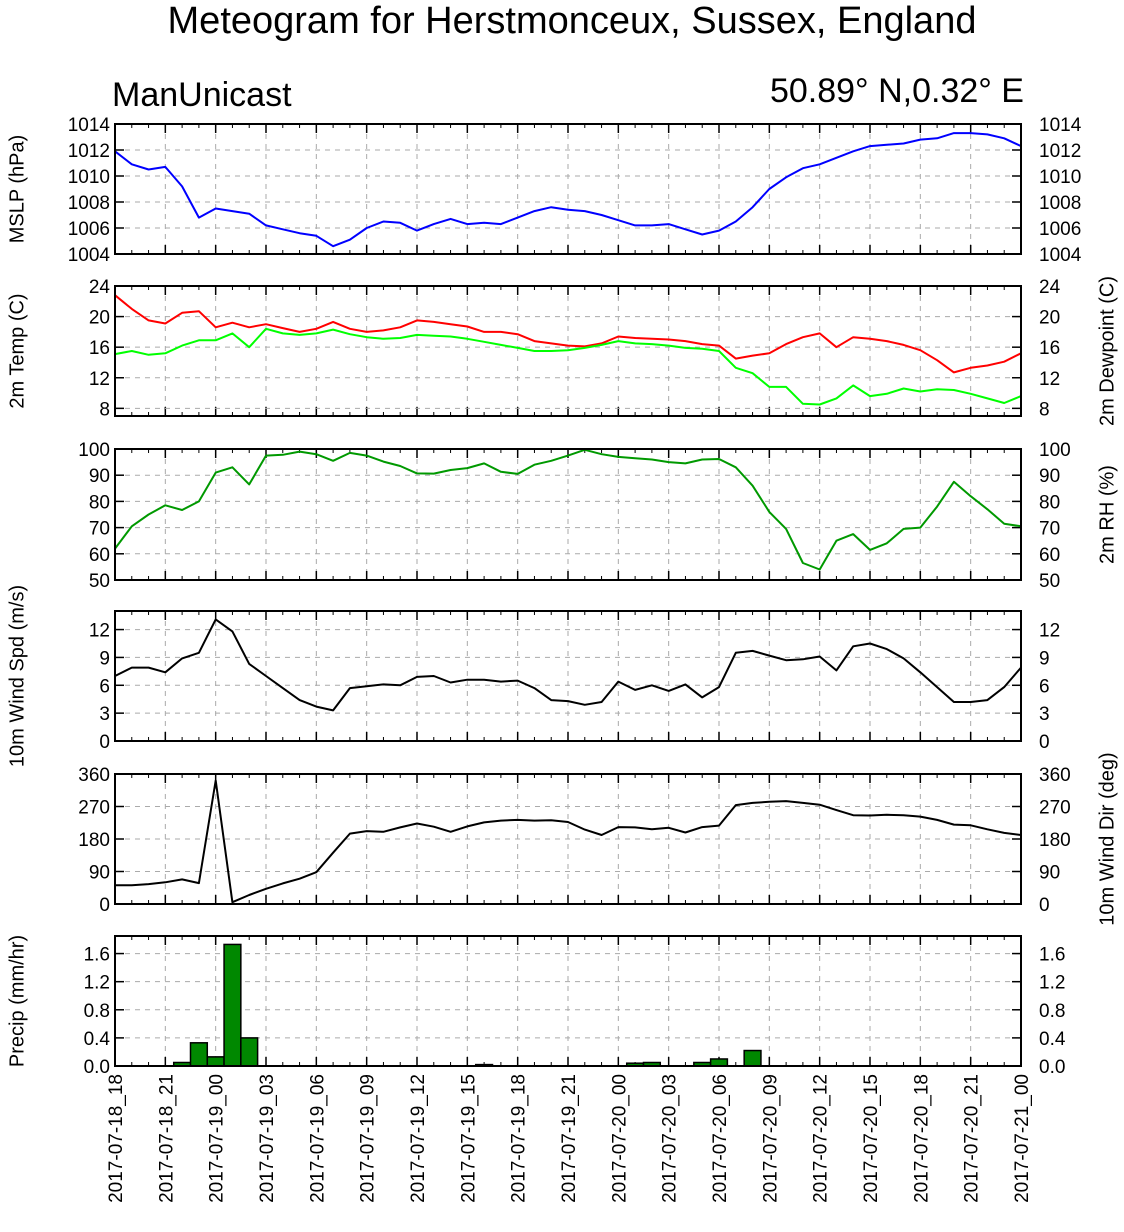 Image resolution: width=1124 pixels, height=1232 pixels. I want to click on x-tick-label: 2017-07-21_00, so click(1022, 1138).